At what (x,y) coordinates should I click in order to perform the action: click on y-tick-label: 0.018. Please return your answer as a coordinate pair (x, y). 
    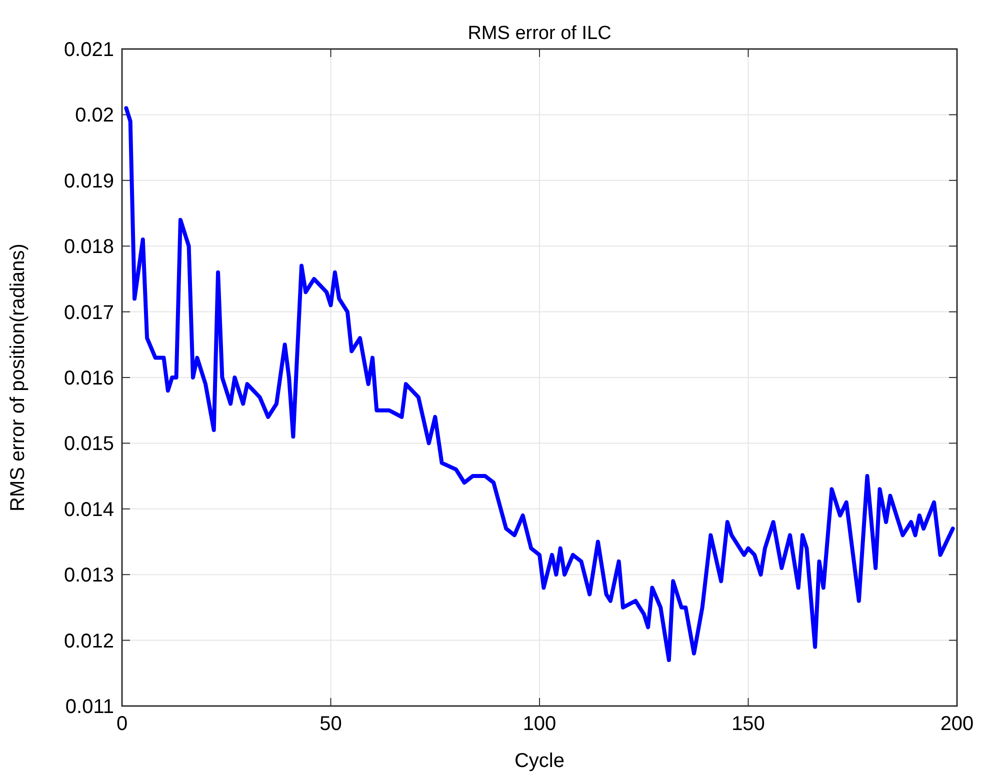
    Looking at the image, I should click on (89, 247).